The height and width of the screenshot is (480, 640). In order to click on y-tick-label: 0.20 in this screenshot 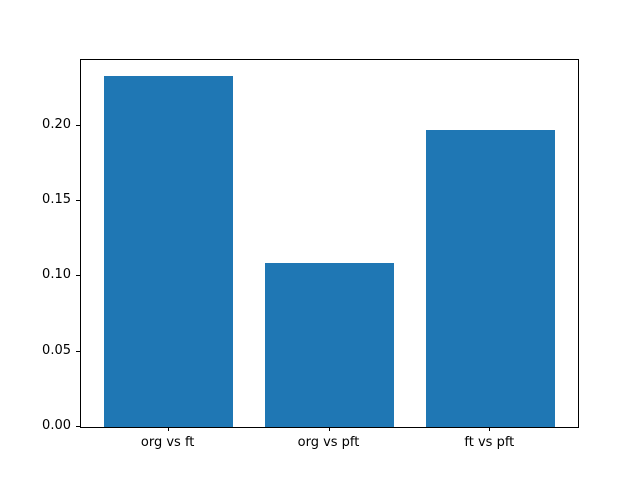, I will do `click(56, 124)`.